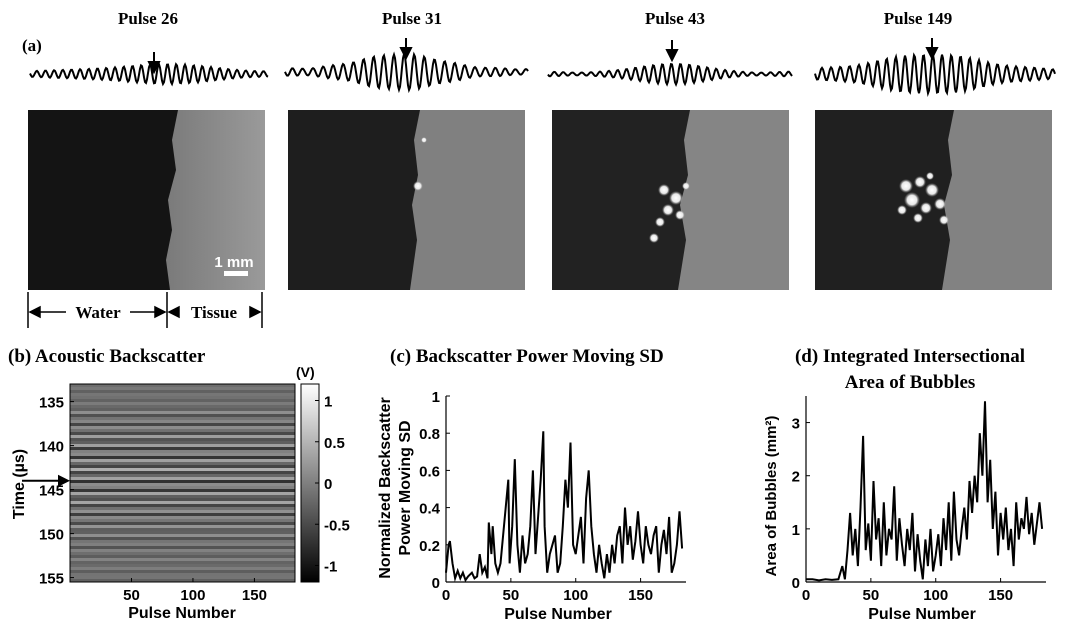  I want to click on heatmap-image, so click(182, 483).